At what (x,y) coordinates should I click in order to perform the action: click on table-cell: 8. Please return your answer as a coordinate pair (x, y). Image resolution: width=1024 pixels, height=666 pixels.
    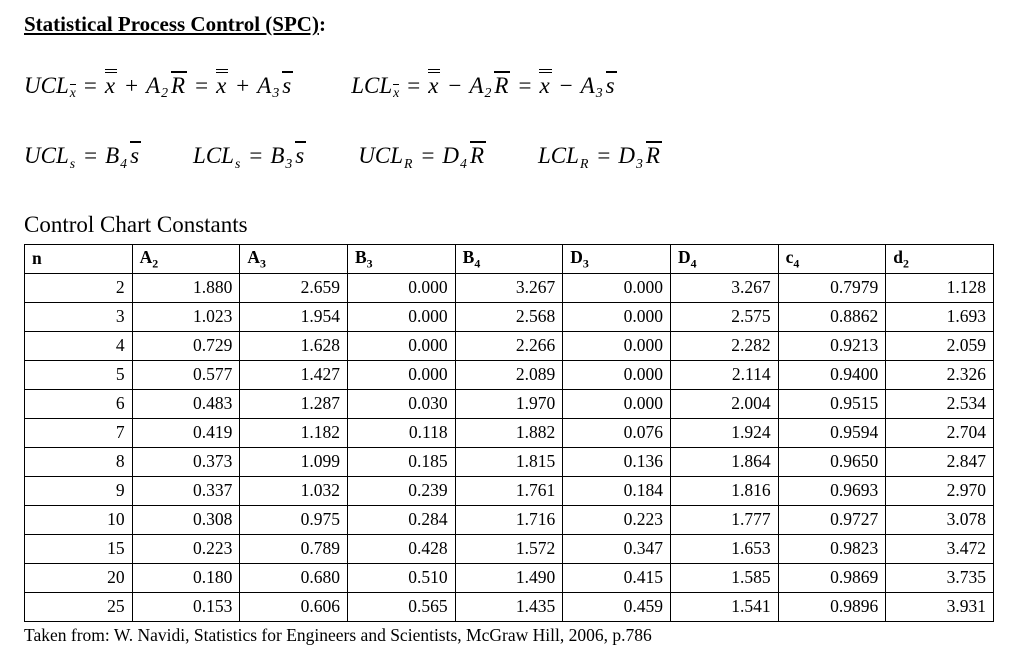
    Looking at the image, I should click on (78, 461).